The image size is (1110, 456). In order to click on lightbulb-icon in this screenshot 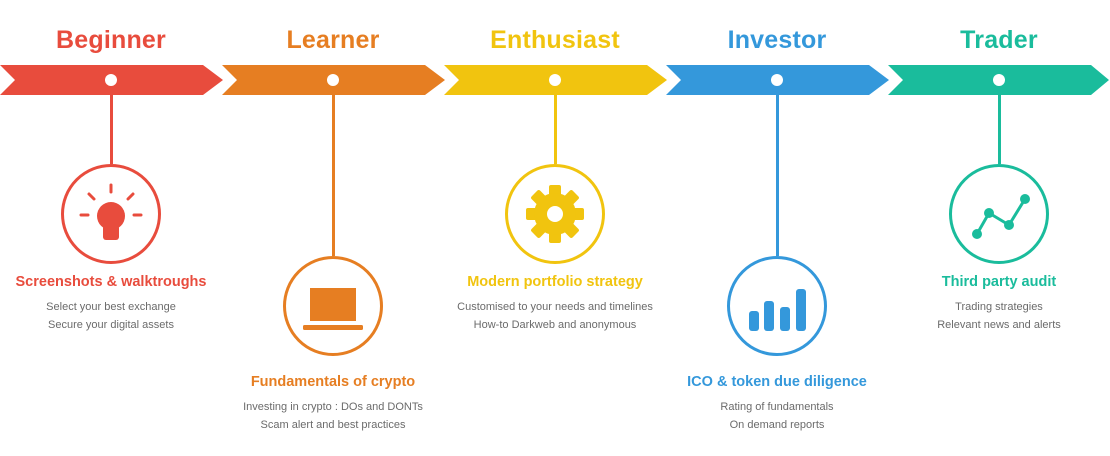, I will do `click(111, 211)`.